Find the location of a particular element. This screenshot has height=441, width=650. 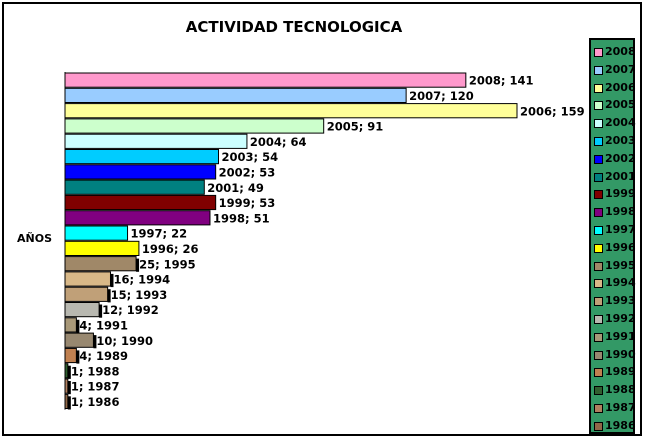

legend-label: 2003 is located at coordinates (620, 140).